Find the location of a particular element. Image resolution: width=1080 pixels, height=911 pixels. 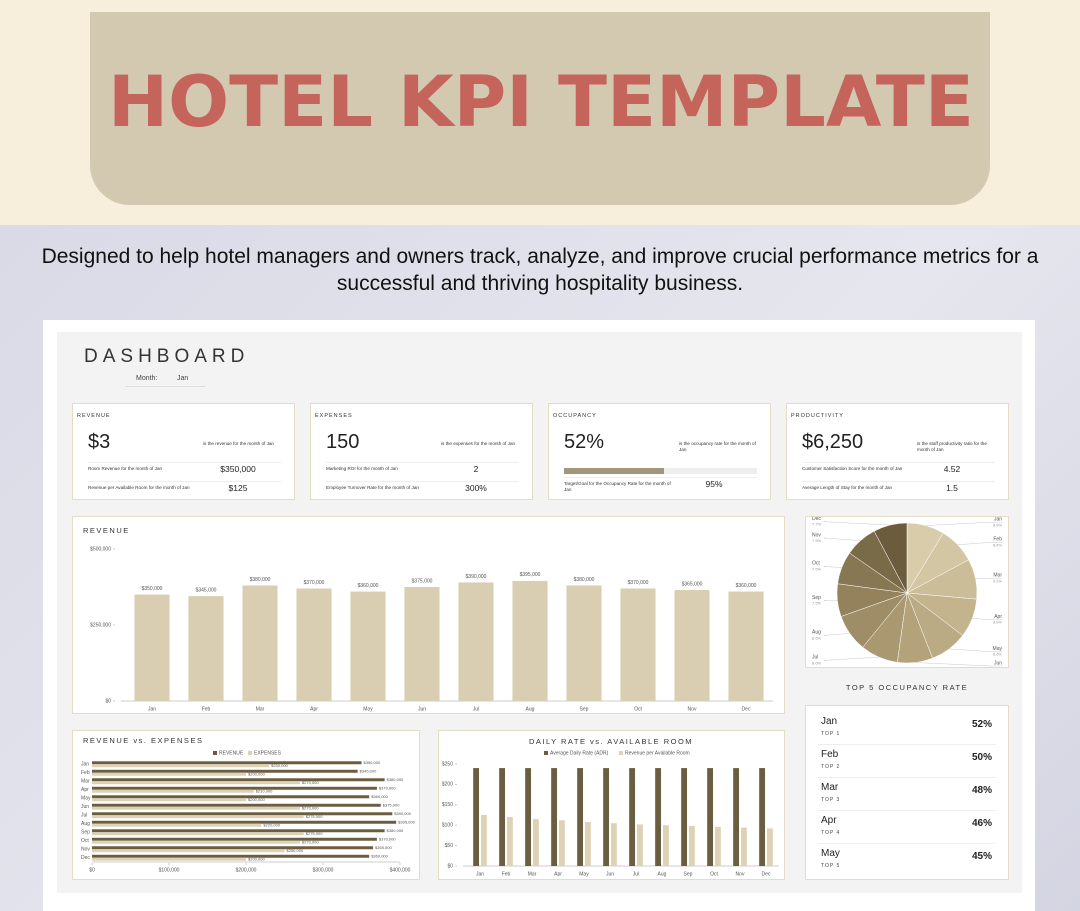

x-tick-label: $400,000 is located at coordinates (400, 870).